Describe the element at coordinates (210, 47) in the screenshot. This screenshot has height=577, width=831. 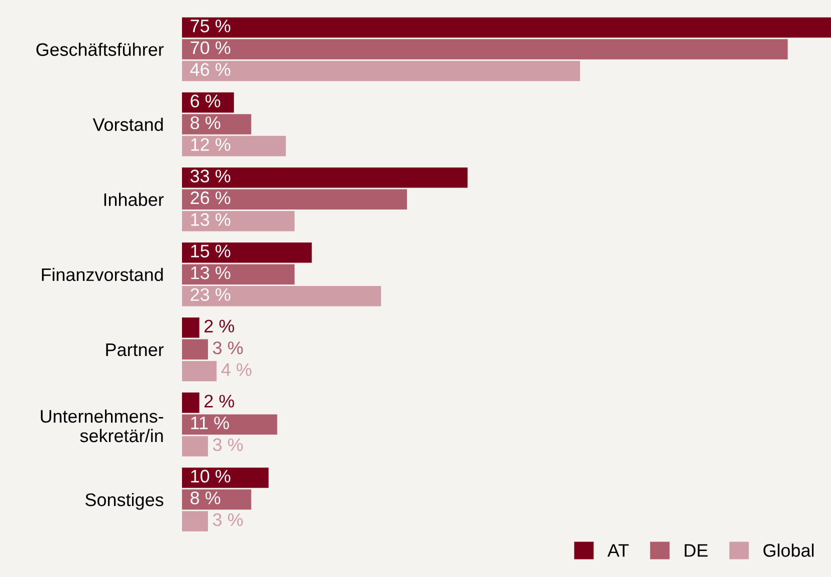
I see `data-label: 70 %` at that location.